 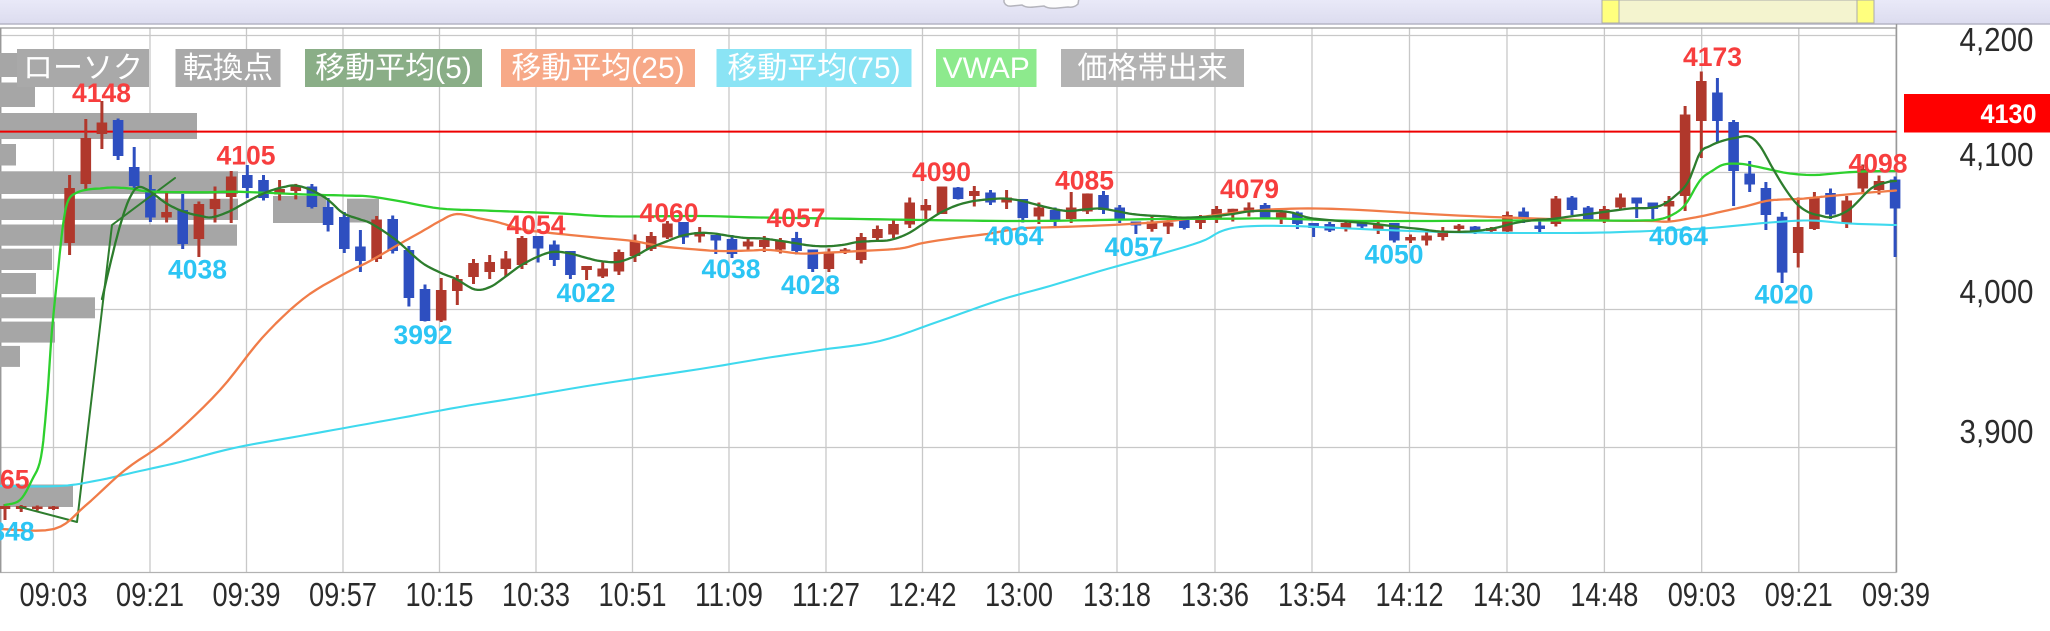 What do you see at coordinates (1410, 595) in the screenshot?
I see `svg-text: 14:12` at bounding box center [1410, 595].